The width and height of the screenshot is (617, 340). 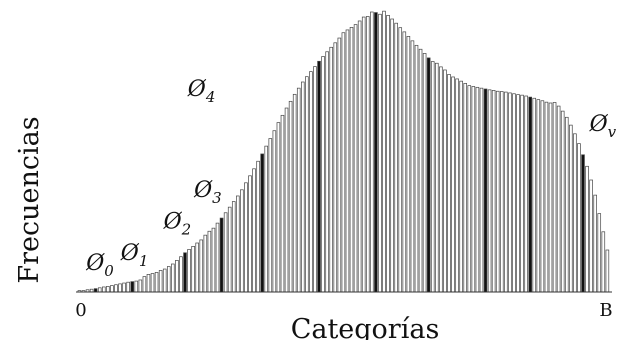 What do you see at coordinates (207, 192) in the screenshot?
I see `phi-annotation-3: Ø3` at bounding box center [207, 192].